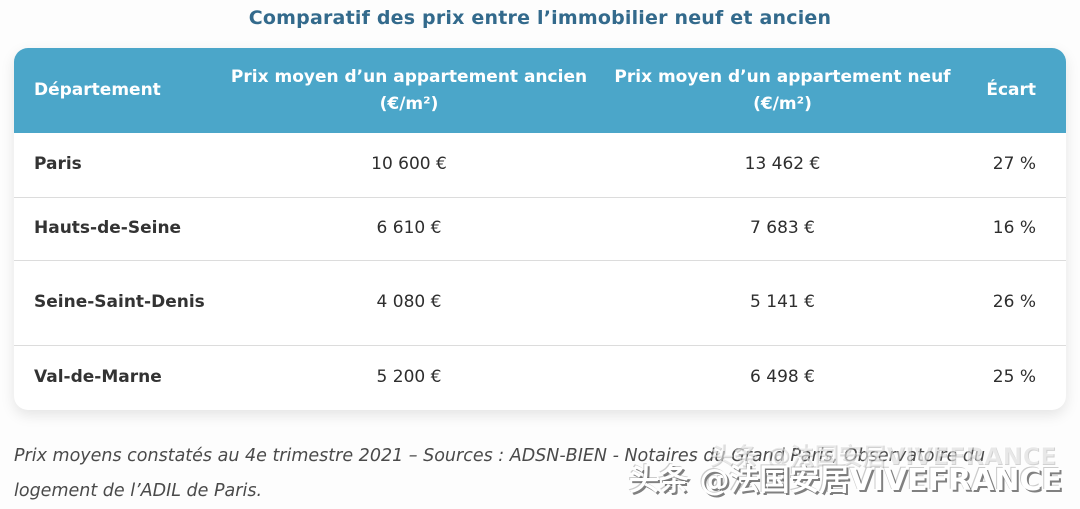  Describe the element at coordinates (116, 165) in the screenshot. I see `cell-departement: Paris` at that location.